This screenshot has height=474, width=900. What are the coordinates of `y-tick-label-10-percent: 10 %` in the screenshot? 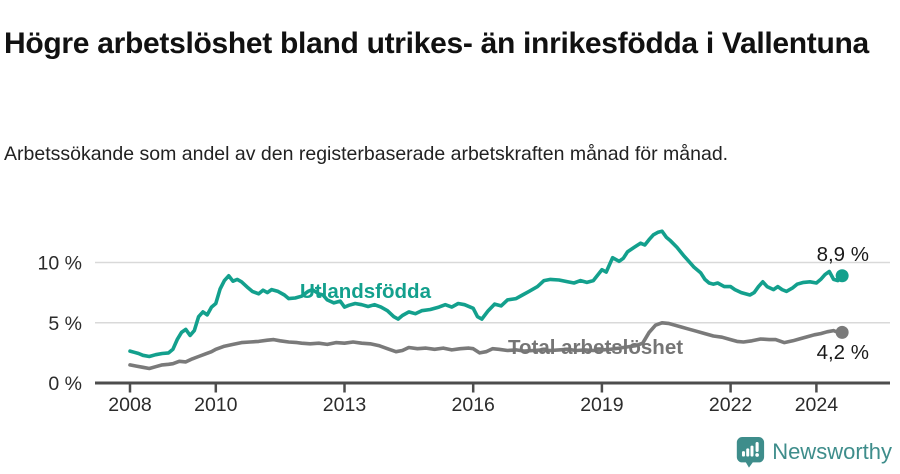 It's located at (60, 264).